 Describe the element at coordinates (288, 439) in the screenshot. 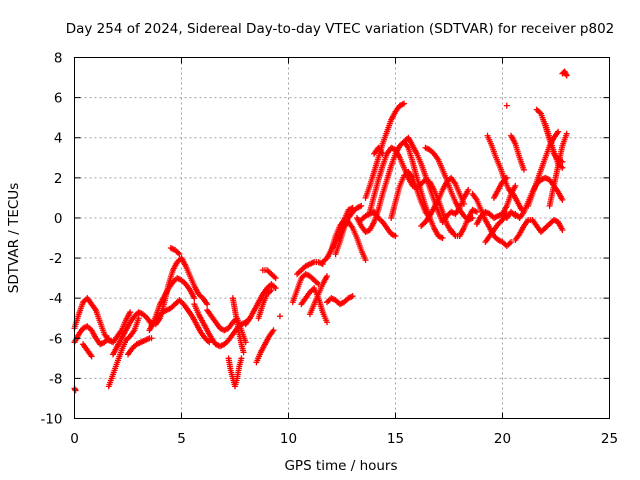

I see `x-tick-label: 10` at that location.